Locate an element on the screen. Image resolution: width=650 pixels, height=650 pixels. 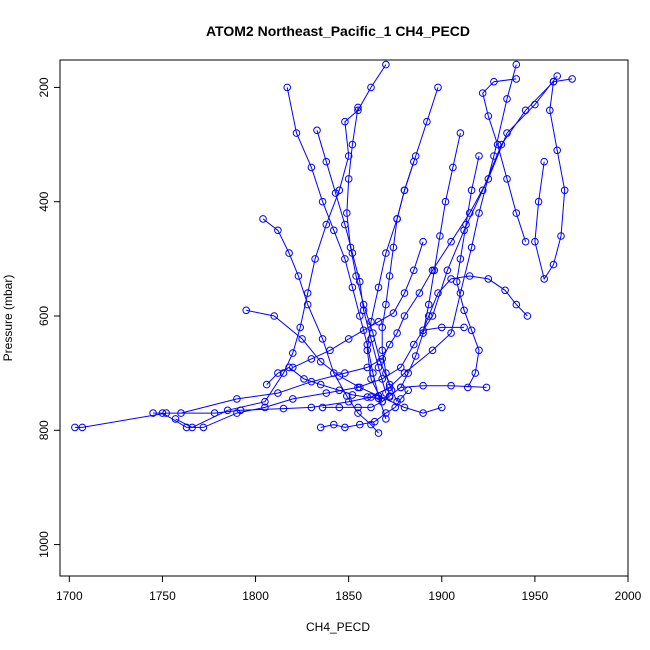
y-axis: 200 400 600 800 1000 is located at coordinates (48, 317).